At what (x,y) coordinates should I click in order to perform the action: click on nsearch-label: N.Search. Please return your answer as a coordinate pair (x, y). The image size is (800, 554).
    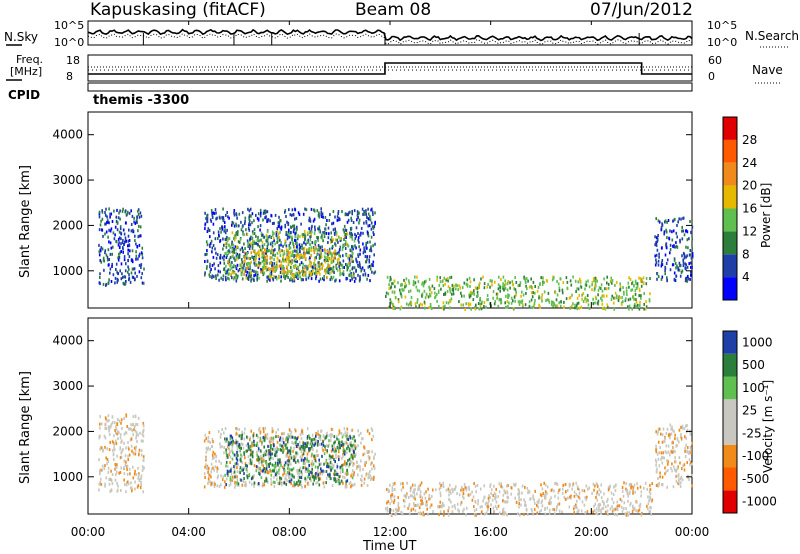
    Looking at the image, I should click on (772, 36).